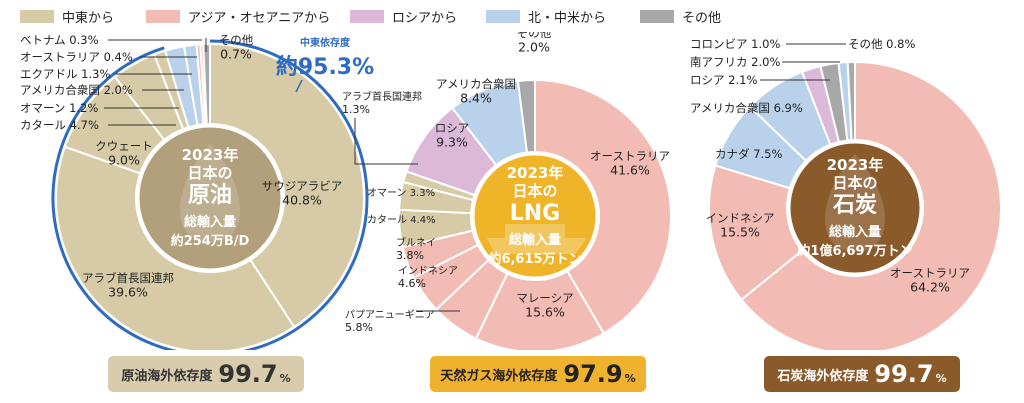 This screenshot has width=1024, height=403. What do you see at coordinates (76, 57) in the screenshot?
I see `slice-label: オーストラリア 0.4%` at bounding box center [76, 57].